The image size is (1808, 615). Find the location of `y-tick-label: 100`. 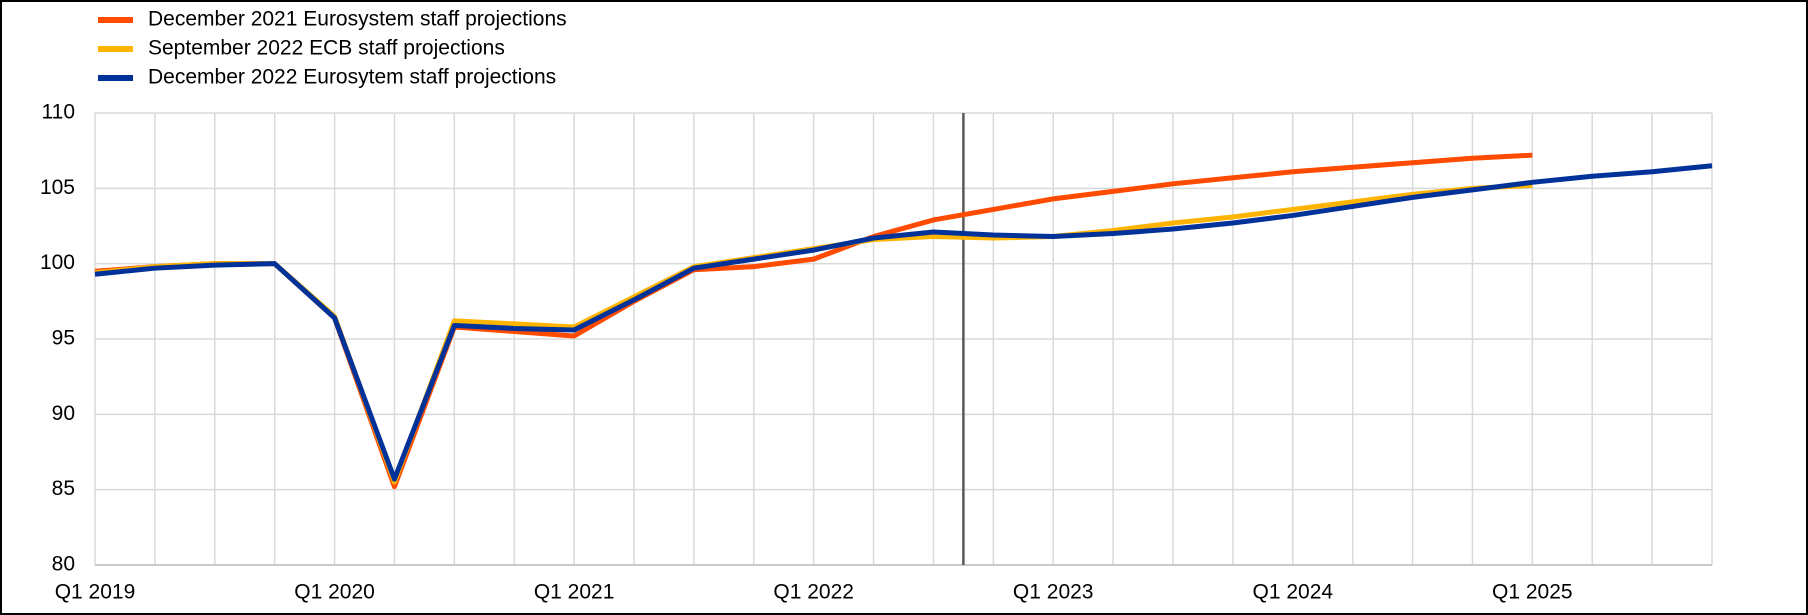

y-tick-label: 100 is located at coordinates (57, 262).